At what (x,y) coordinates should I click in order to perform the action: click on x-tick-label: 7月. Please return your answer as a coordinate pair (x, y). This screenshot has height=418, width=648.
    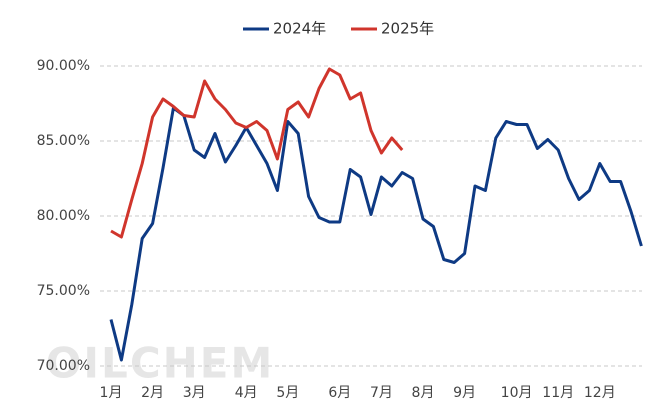
    Looking at the image, I should click on (381, 393).